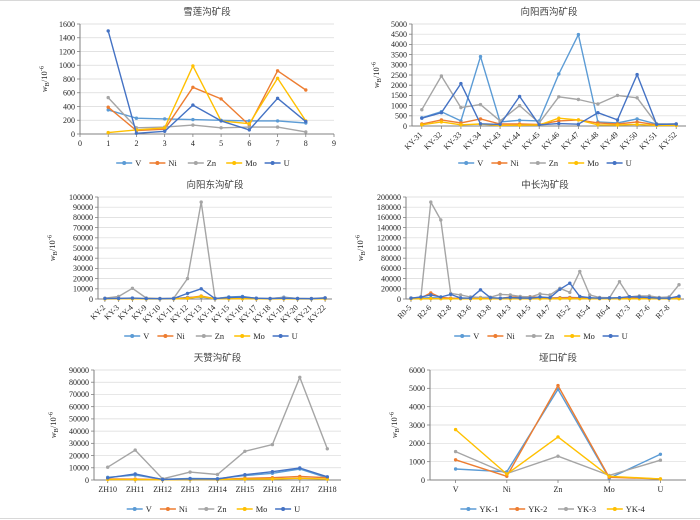 Image resolution: width=700 pixels, height=520 pixels. Describe the element at coordinates (549, 12) in the screenshot. I see `chart-title: 向阳西沟矿段` at that location.